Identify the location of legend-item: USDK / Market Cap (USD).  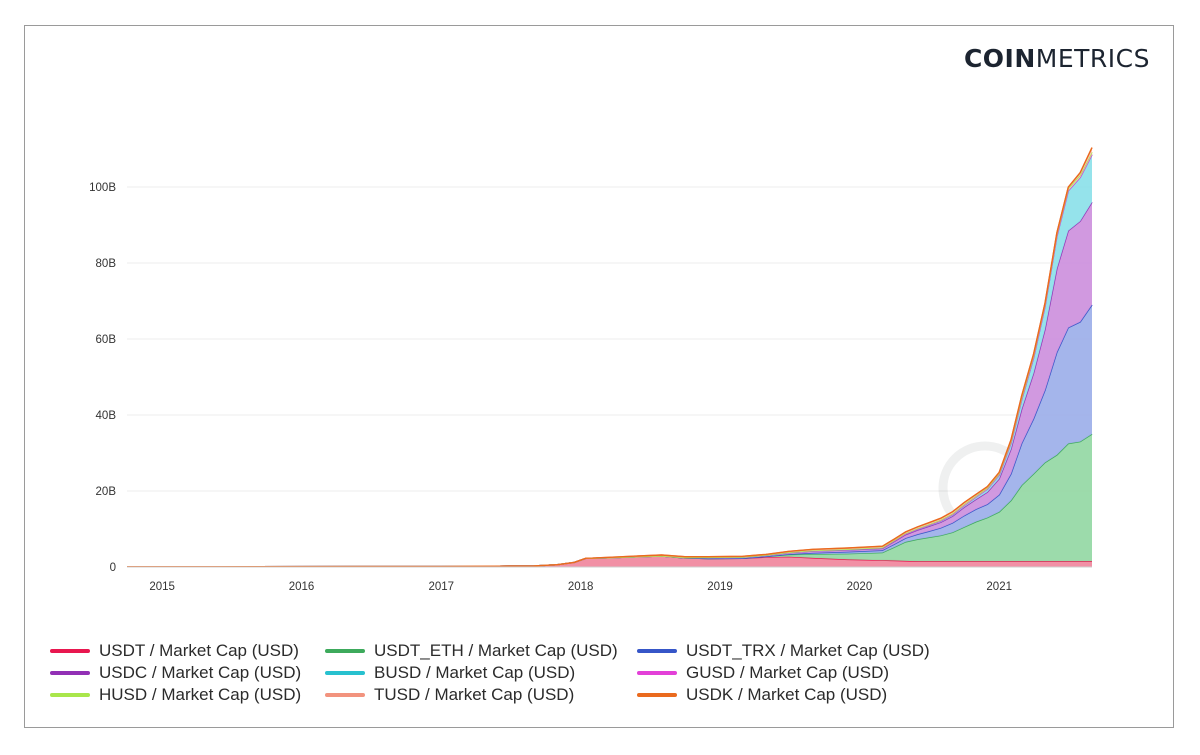
(762, 695).